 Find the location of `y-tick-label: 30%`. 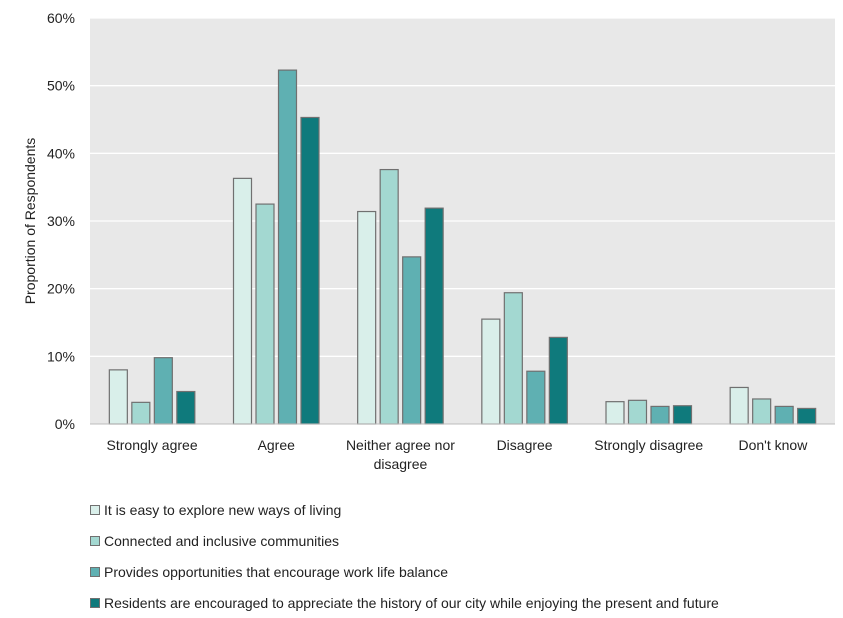

y-tick-label: 30% is located at coordinates (61, 221).